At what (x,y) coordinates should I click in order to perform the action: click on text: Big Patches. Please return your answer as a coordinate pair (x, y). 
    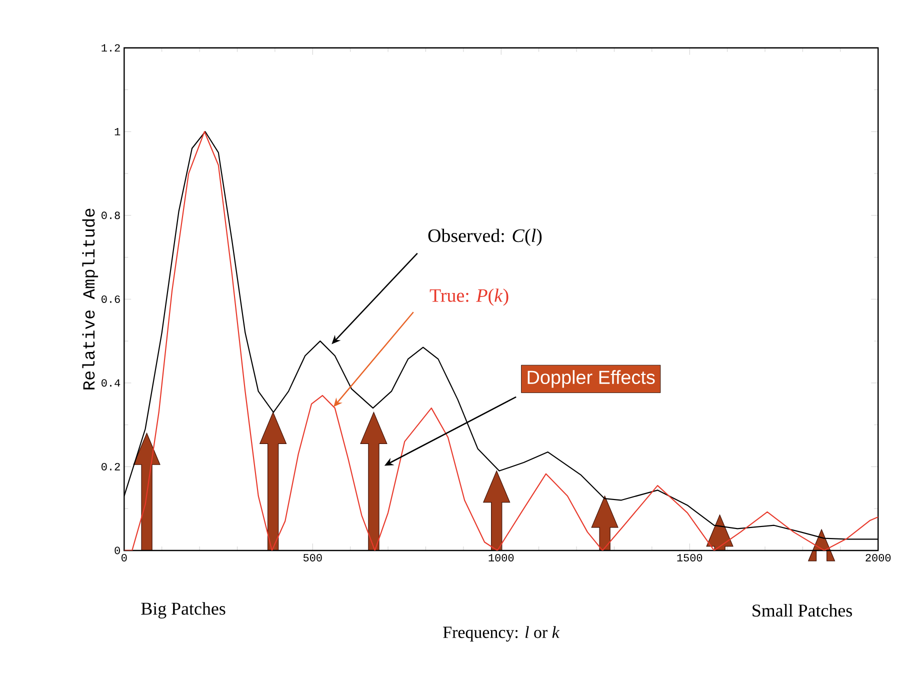
    Looking at the image, I should click on (183, 610).